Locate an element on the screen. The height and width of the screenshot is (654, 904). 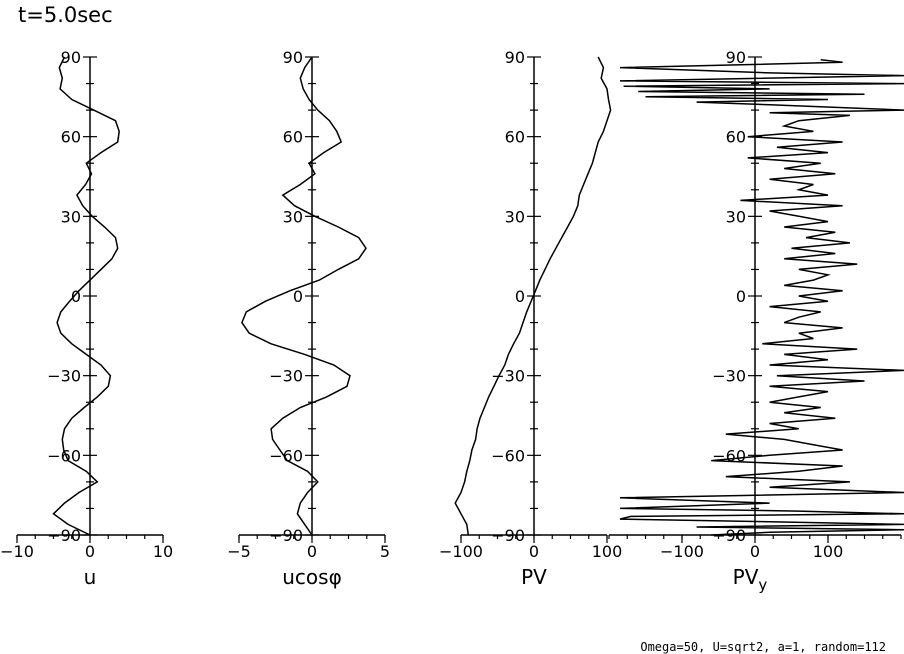
ucos-xlabel: ucosφ is located at coordinates (312, 577).